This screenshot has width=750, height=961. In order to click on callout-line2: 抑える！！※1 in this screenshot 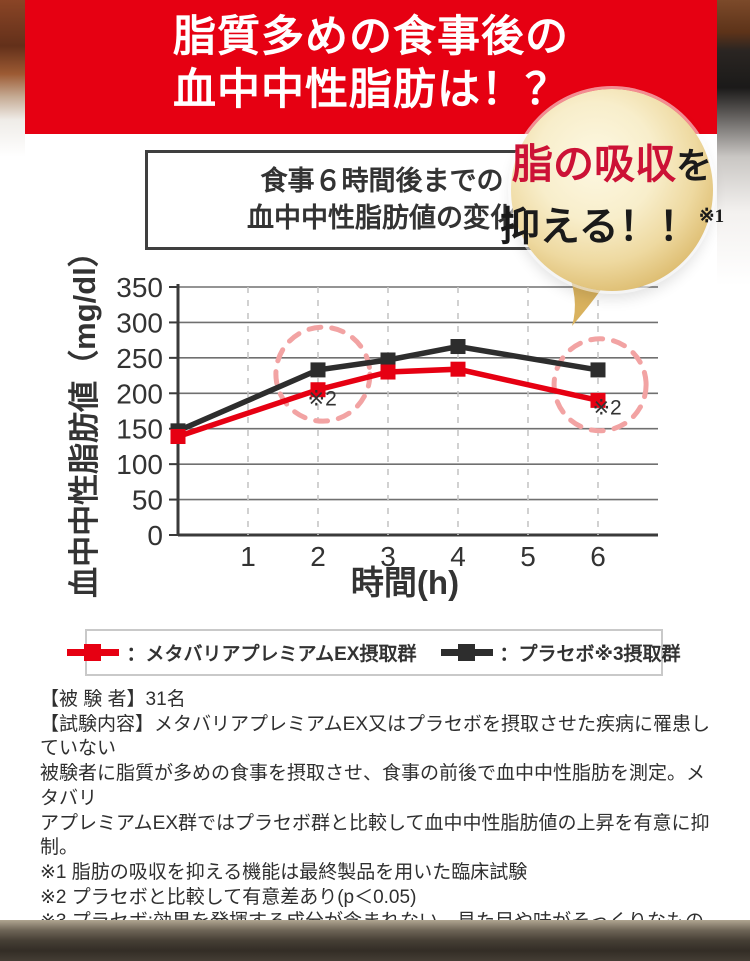, I will do `click(612, 223)`.